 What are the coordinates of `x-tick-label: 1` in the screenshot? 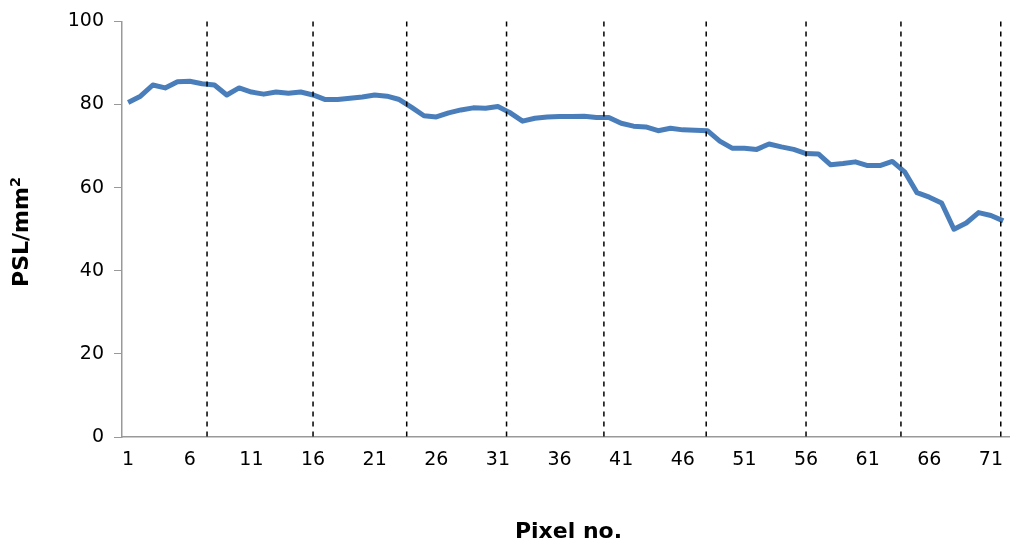 It's located at (128, 458).